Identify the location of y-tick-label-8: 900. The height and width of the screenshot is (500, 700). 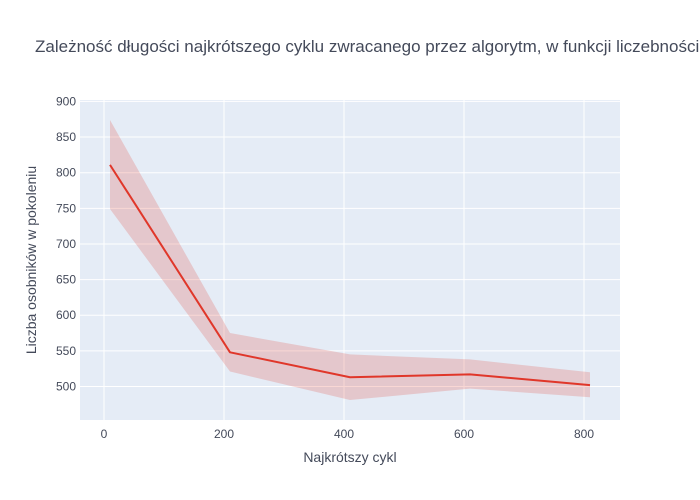
(66, 101).